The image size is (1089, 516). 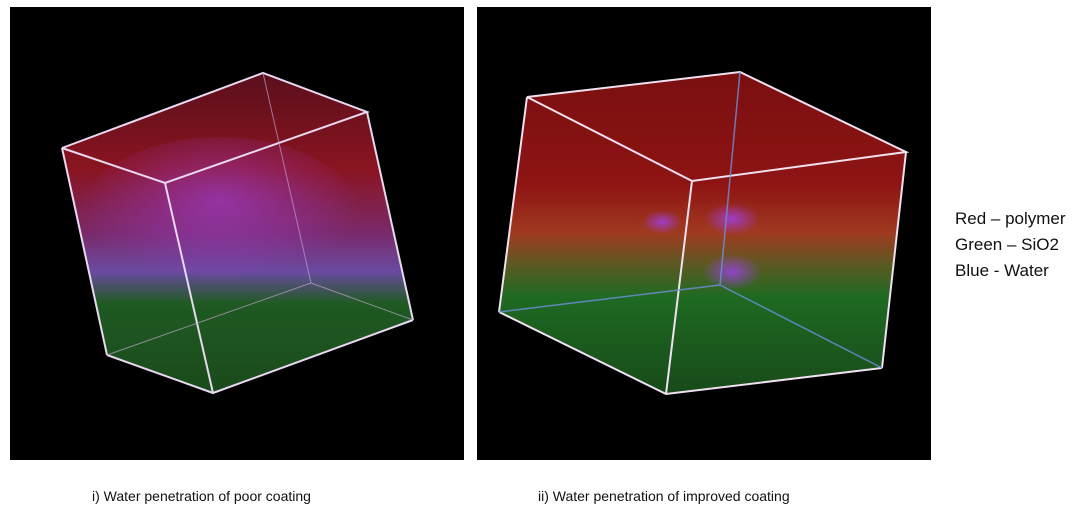 I want to click on caption-poor-coating: i) Water penetration of poor coating, so click(x=201, y=496).